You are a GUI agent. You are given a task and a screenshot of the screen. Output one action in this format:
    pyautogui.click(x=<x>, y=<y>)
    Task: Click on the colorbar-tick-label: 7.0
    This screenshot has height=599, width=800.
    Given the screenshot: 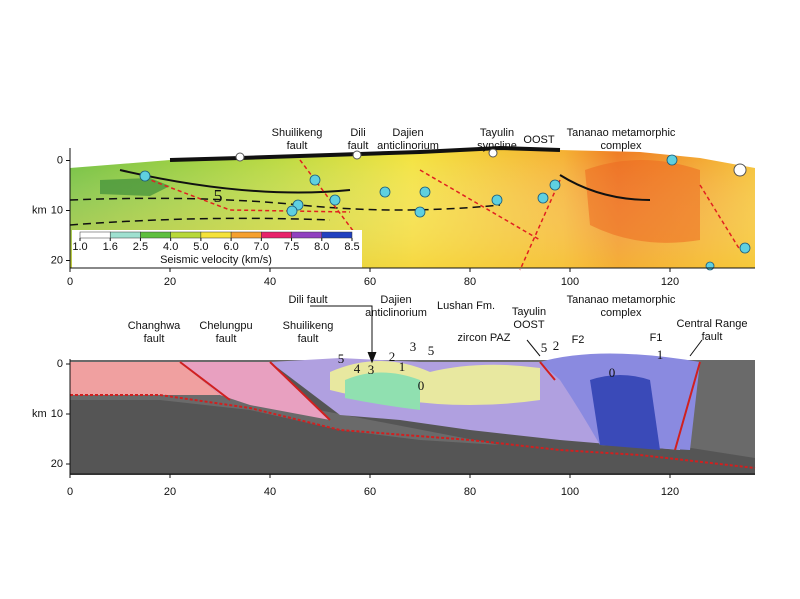 What is the action you would take?
    pyautogui.click(x=261, y=247)
    